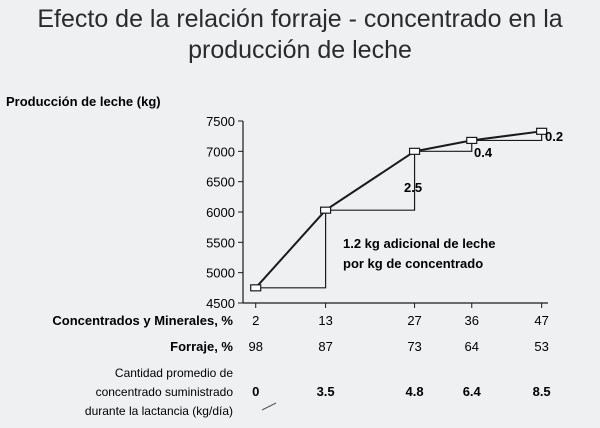 The width and height of the screenshot is (600, 428). What do you see at coordinates (325, 320) in the screenshot?
I see `x-tick-label: 13` at bounding box center [325, 320].